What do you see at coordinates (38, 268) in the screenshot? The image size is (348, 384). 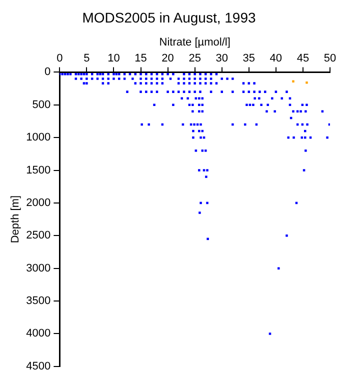 I see `y-tick-label: 3000` at bounding box center [38, 268].